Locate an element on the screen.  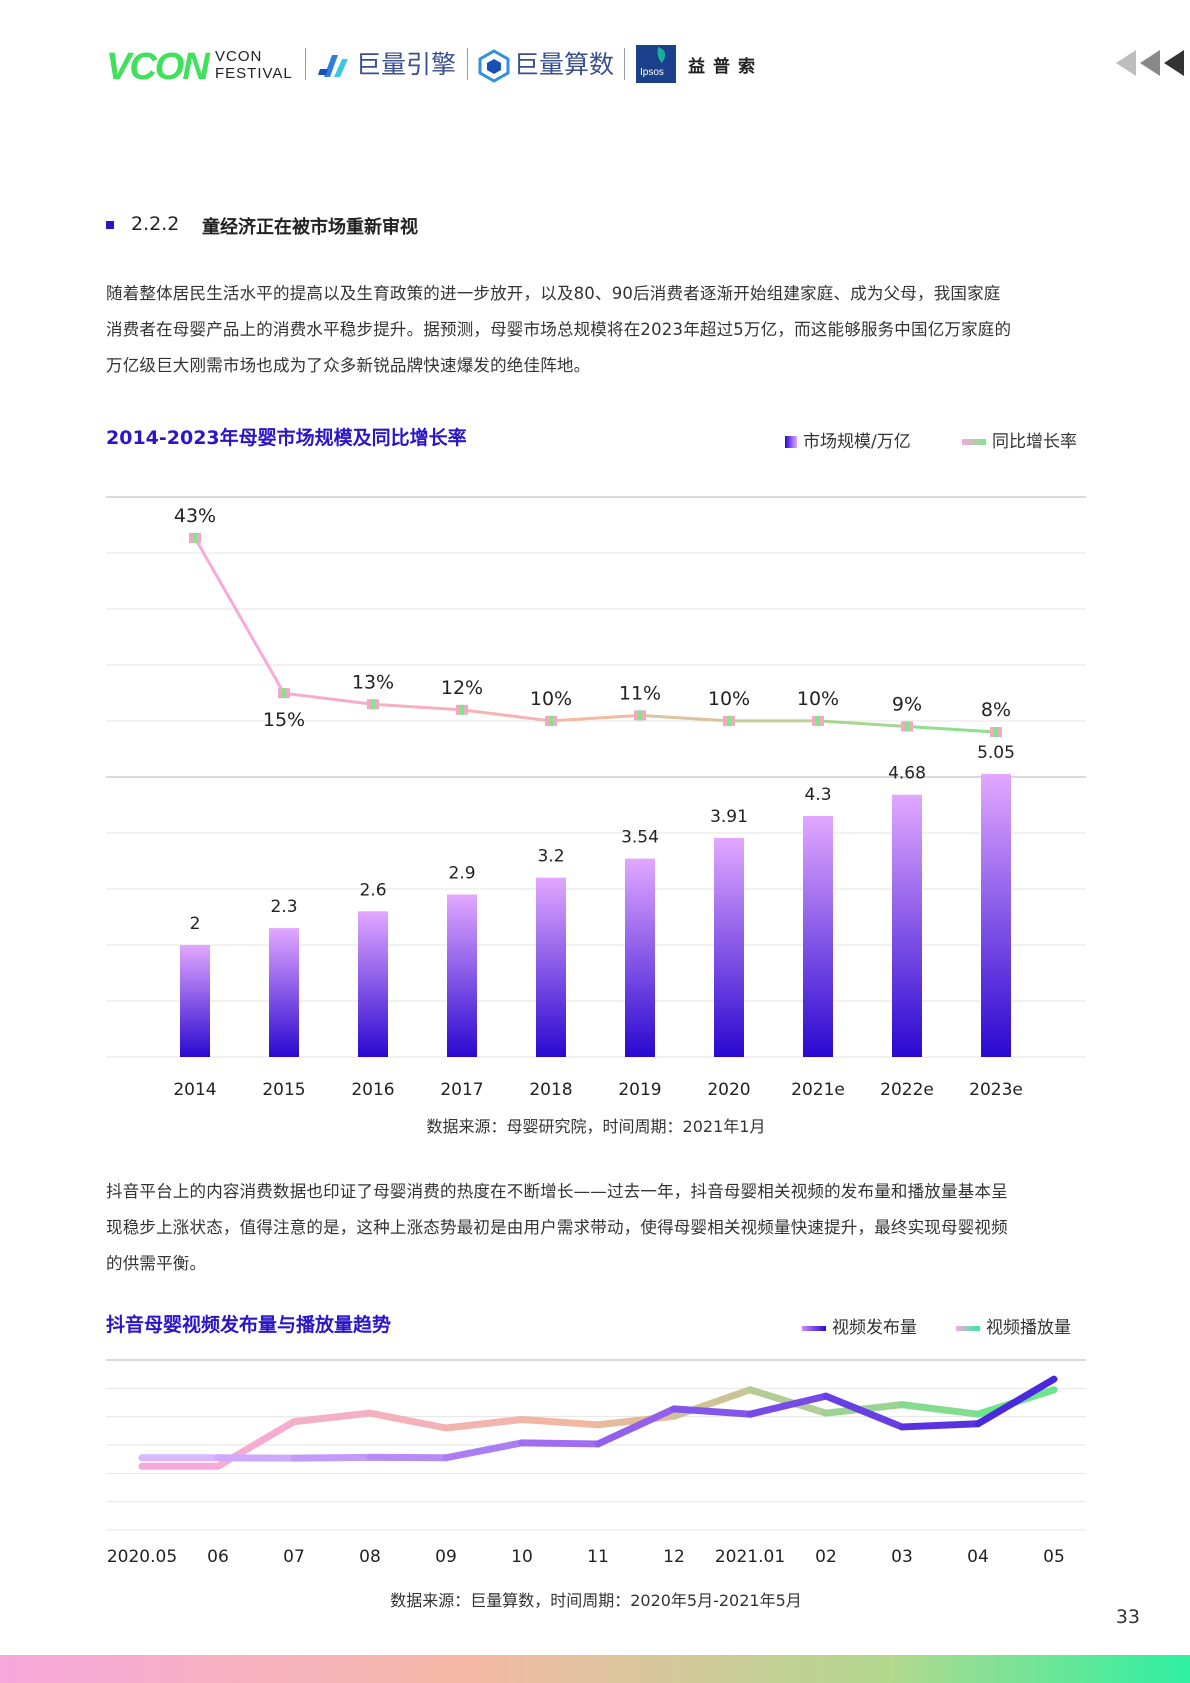
bar-value-label: 4.68 is located at coordinates (907, 774).